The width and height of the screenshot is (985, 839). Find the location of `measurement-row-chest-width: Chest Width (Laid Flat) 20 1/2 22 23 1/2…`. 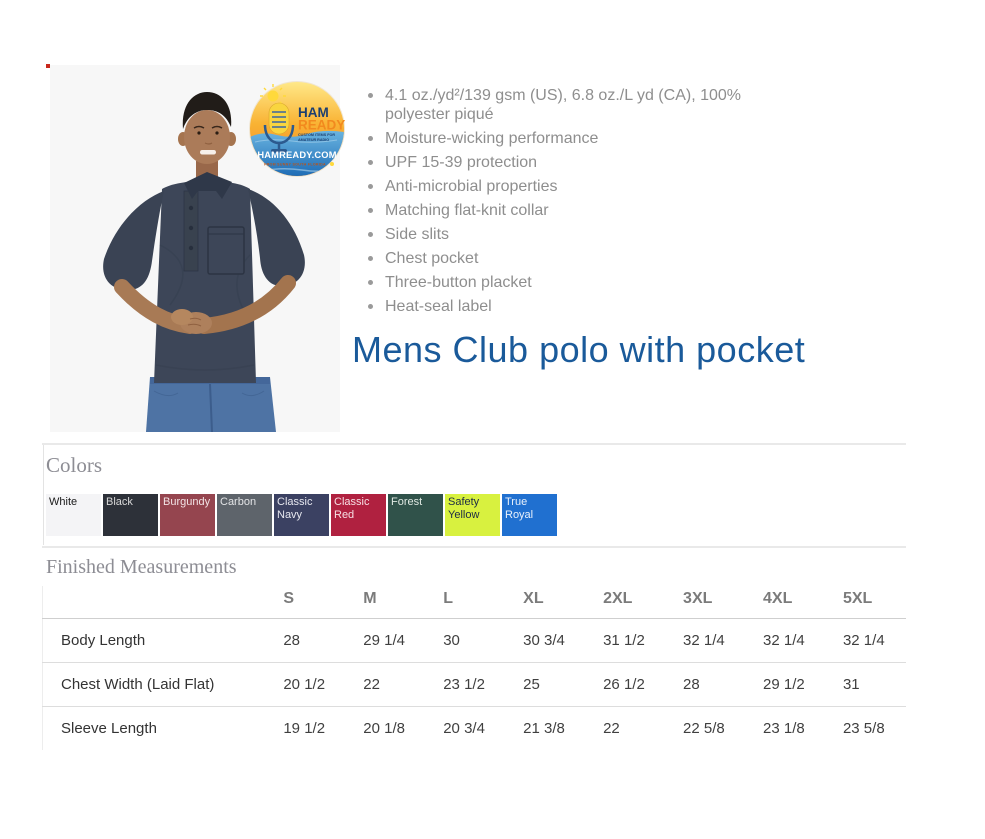

measurement-row-chest-width: Chest Width (Laid Flat) 20 1/2 22 23 1/2… is located at coordinates (474, 685).